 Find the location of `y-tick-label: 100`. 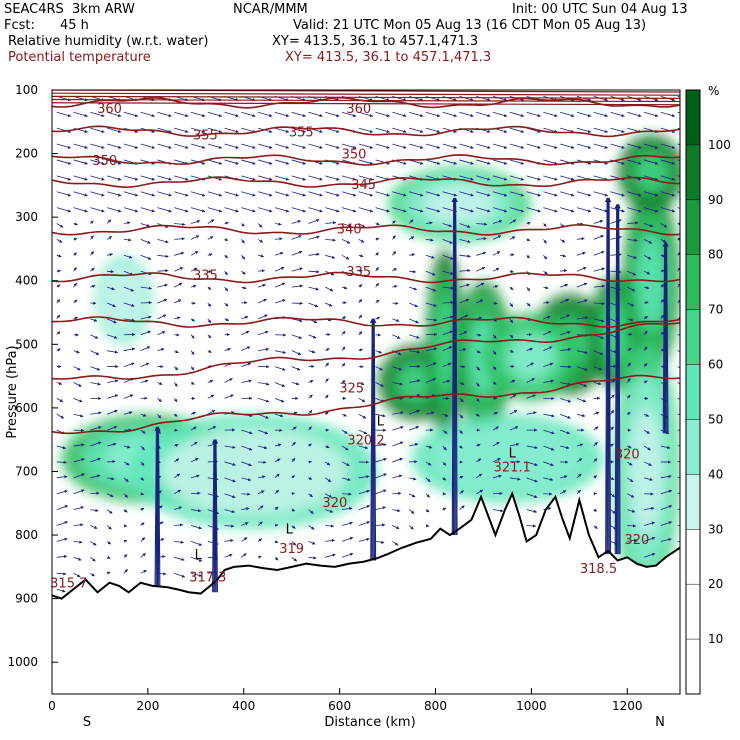

y-tick-label: 100 is located at coordinates (26, 90).